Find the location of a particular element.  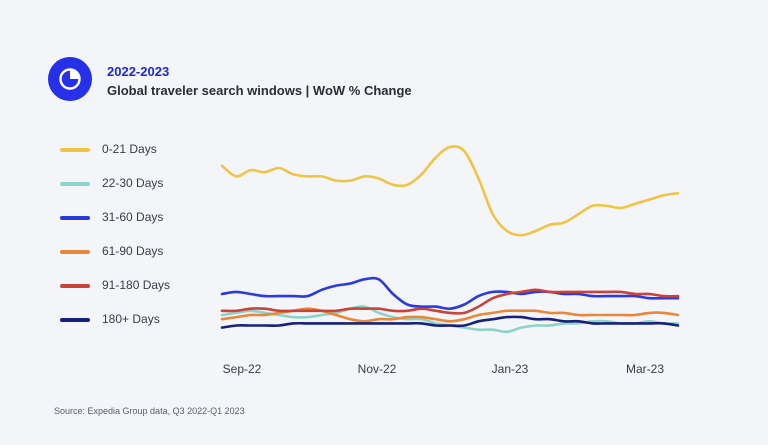

chart-title: 2022-2023 is located at coordinates (138, 71).